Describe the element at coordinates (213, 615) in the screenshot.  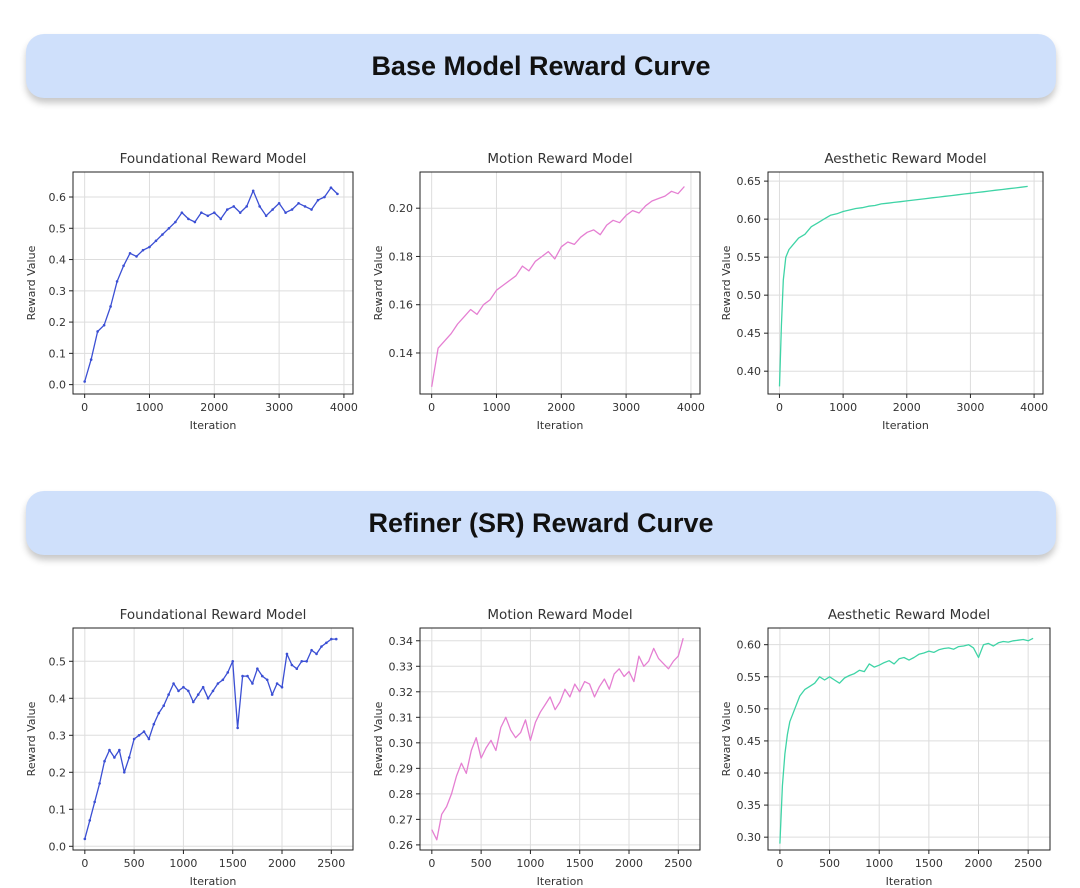
I see `chart-title: Foundational Reward Model` at that location.